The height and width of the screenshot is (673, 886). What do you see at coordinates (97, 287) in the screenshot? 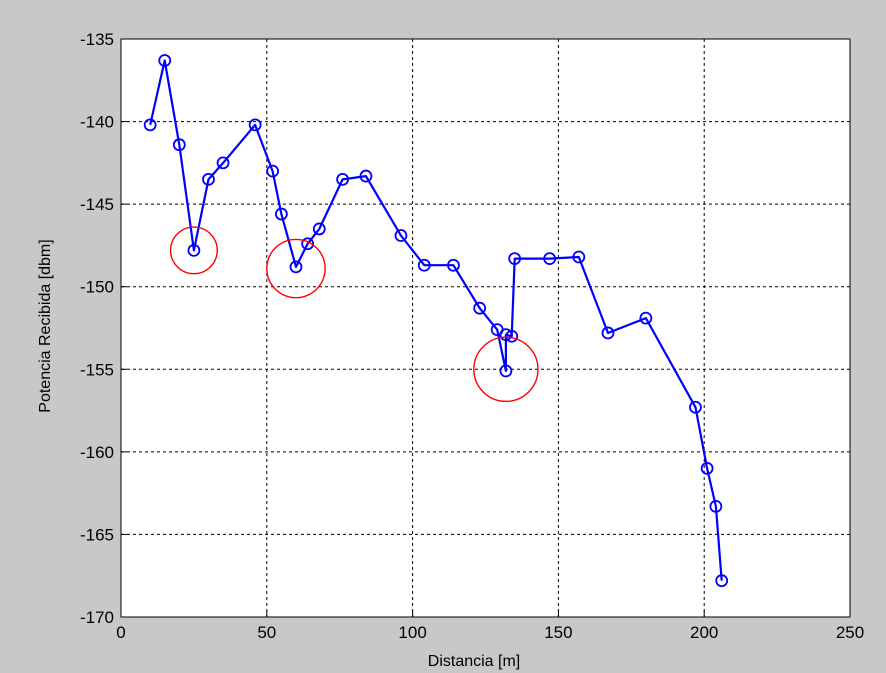
I see `y-tick-label: -150` at bounding box center [97, 287].